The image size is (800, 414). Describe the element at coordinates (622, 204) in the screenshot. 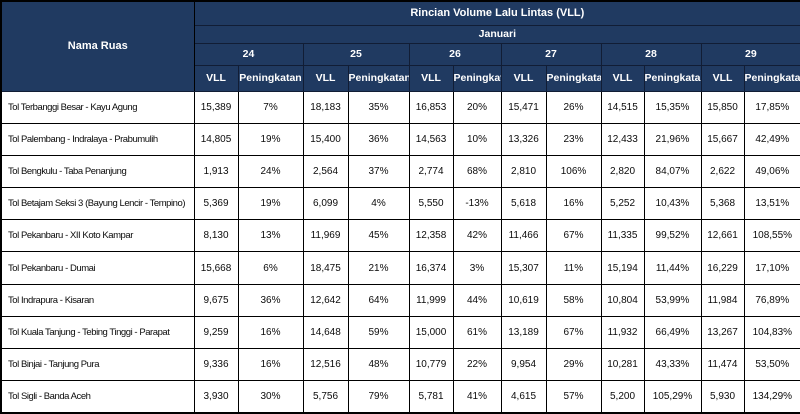

I see `vll-value-cell: 5,252` at that location.